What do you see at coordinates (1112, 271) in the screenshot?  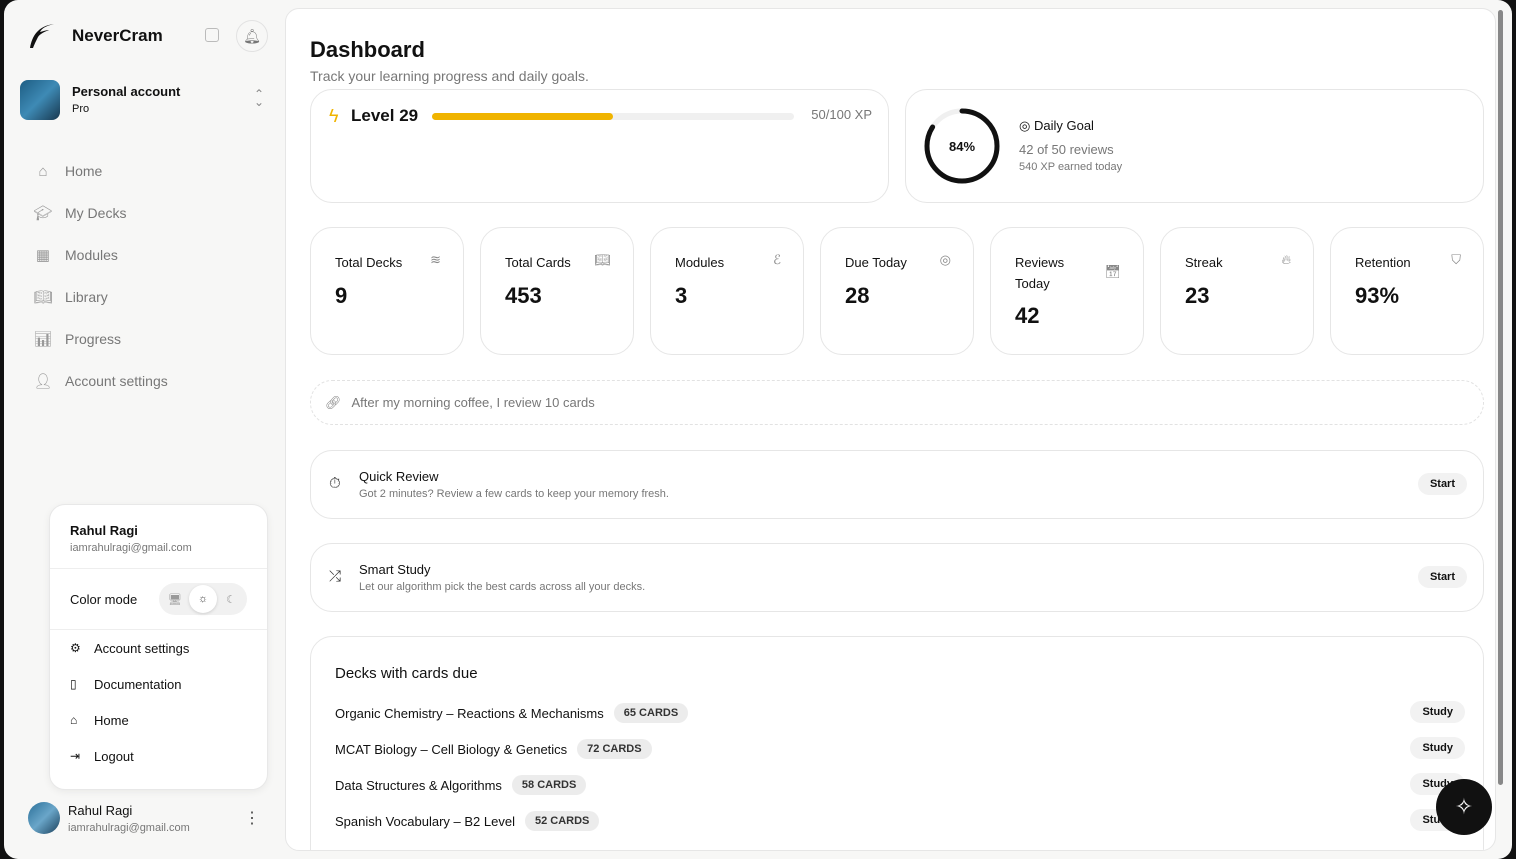 I see `calendar-check-icon: 📅︎` at bounding box center [1112, 271].